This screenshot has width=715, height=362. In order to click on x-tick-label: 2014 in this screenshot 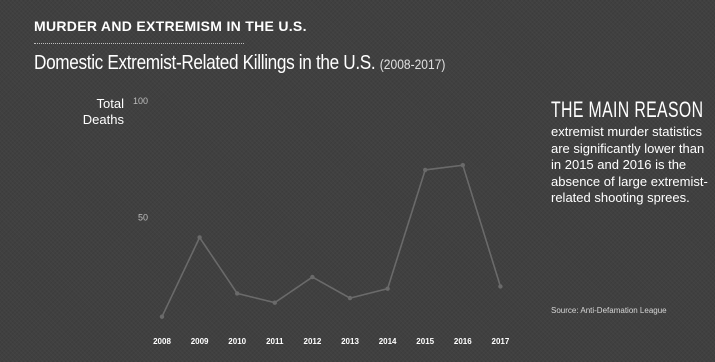, I will do `click(388, 341)`.